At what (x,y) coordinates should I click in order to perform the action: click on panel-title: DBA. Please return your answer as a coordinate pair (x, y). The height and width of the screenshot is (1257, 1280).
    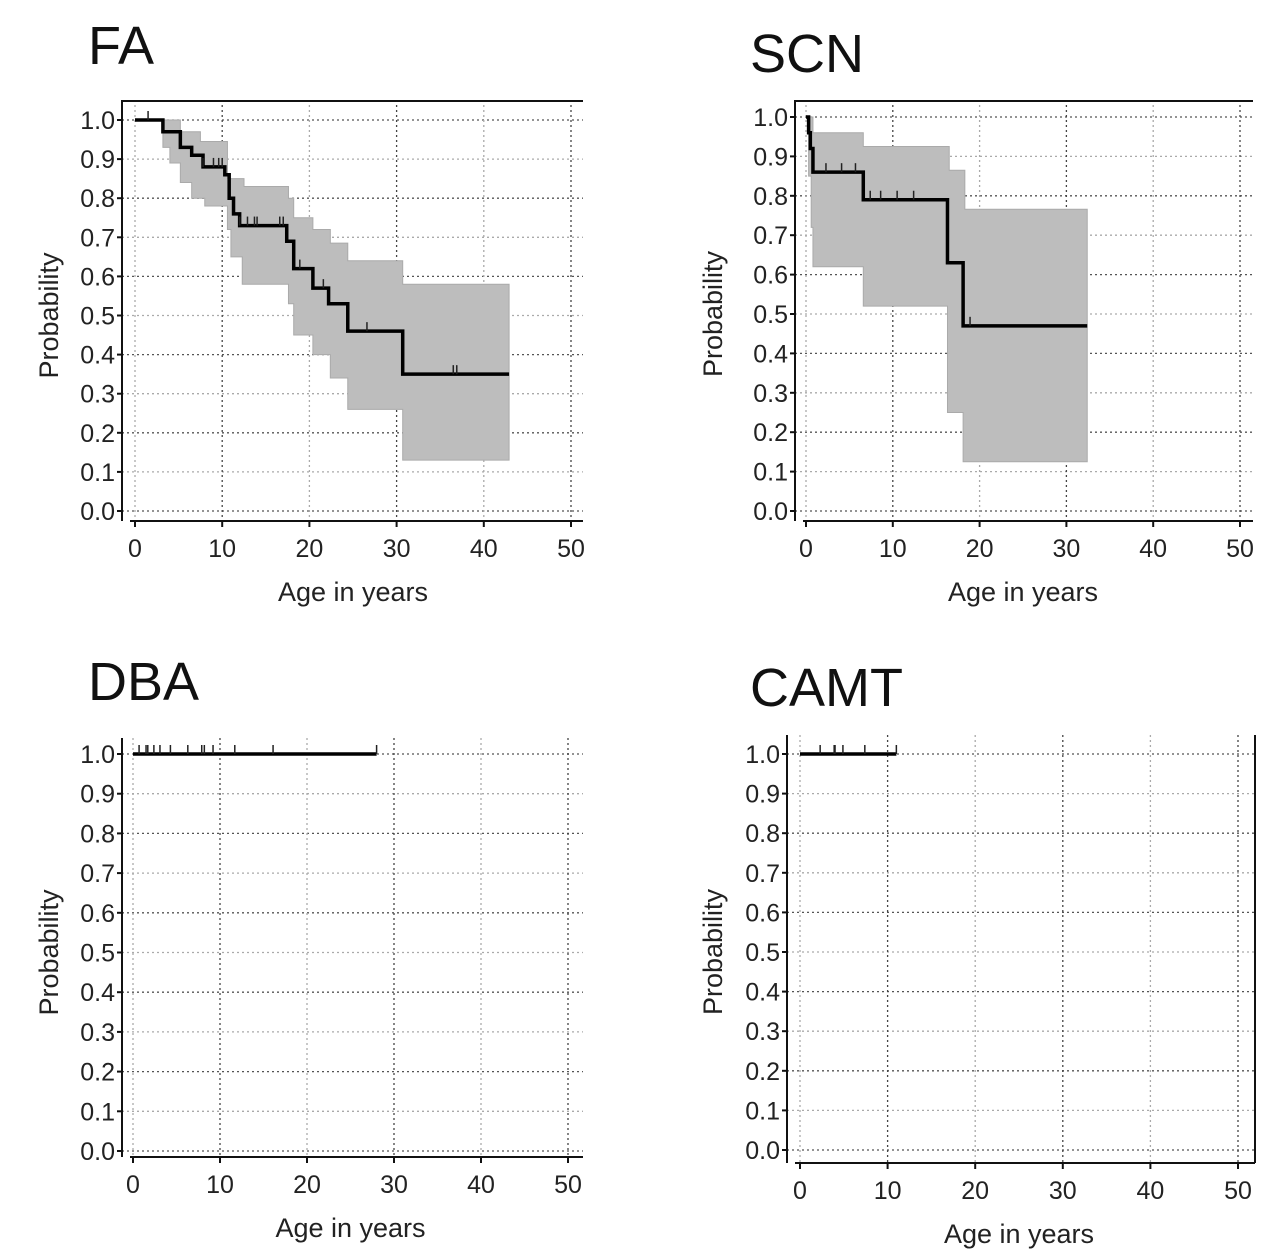
    Looking at the image, I should click on (143, 682).